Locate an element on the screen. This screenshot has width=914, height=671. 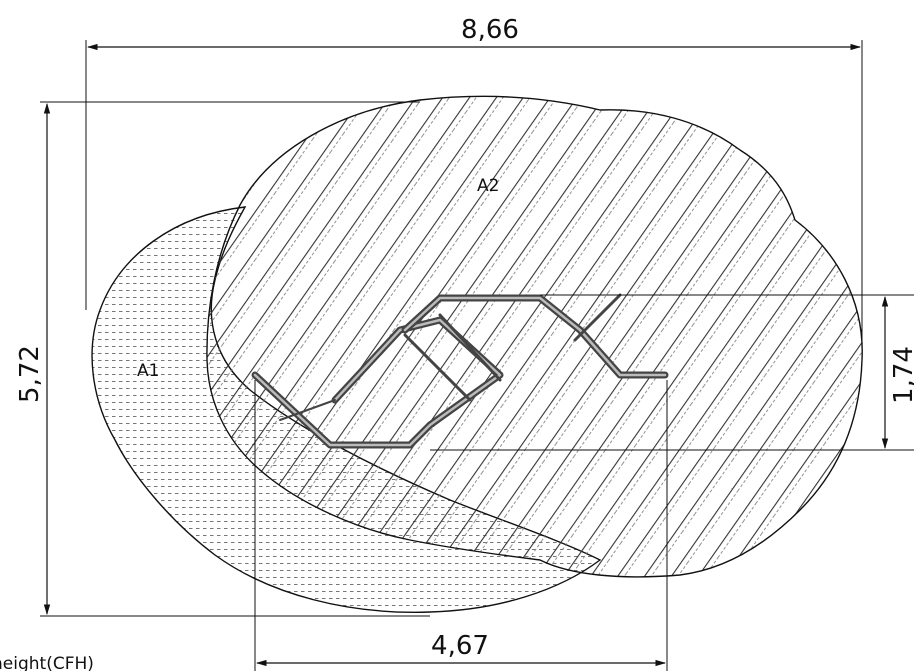
structure-upper-deck-inner is located at coordinates (535, 336).